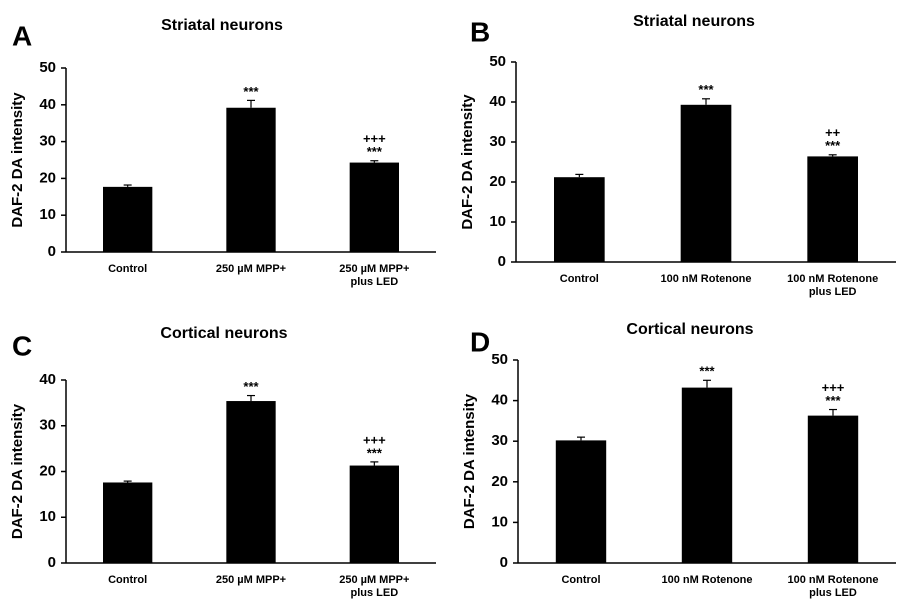 The image size is (903, 605). What do you see at coordinates (22, 345) in the screenshot?
I see `panel-letter: C` at bounding box center [22, 345].